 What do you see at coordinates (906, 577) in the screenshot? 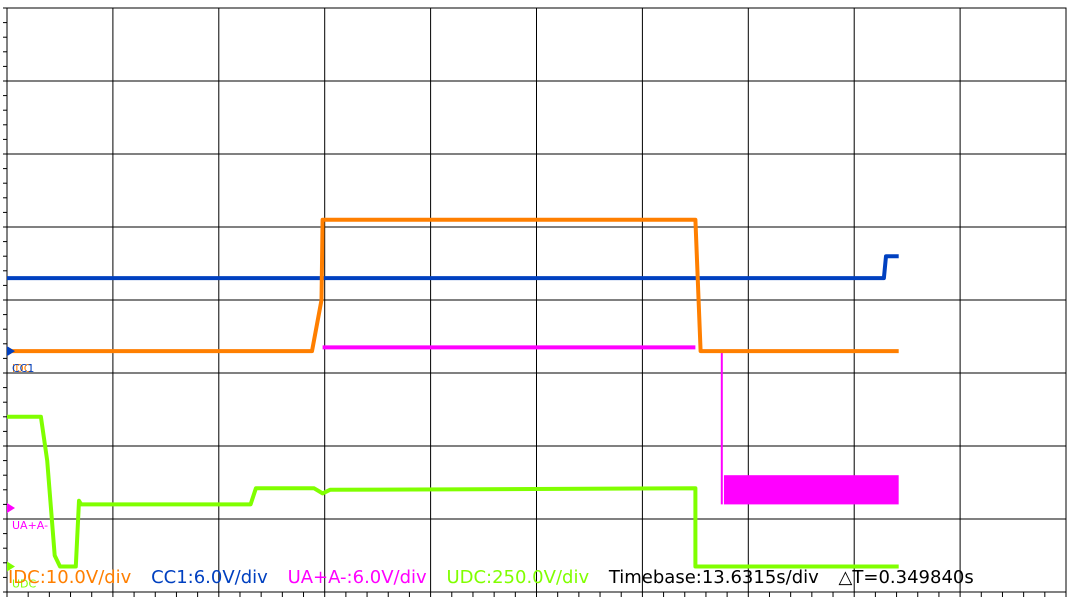
I see `delta-t-label: △T=0.349840s` at bounding box center [906, 577].